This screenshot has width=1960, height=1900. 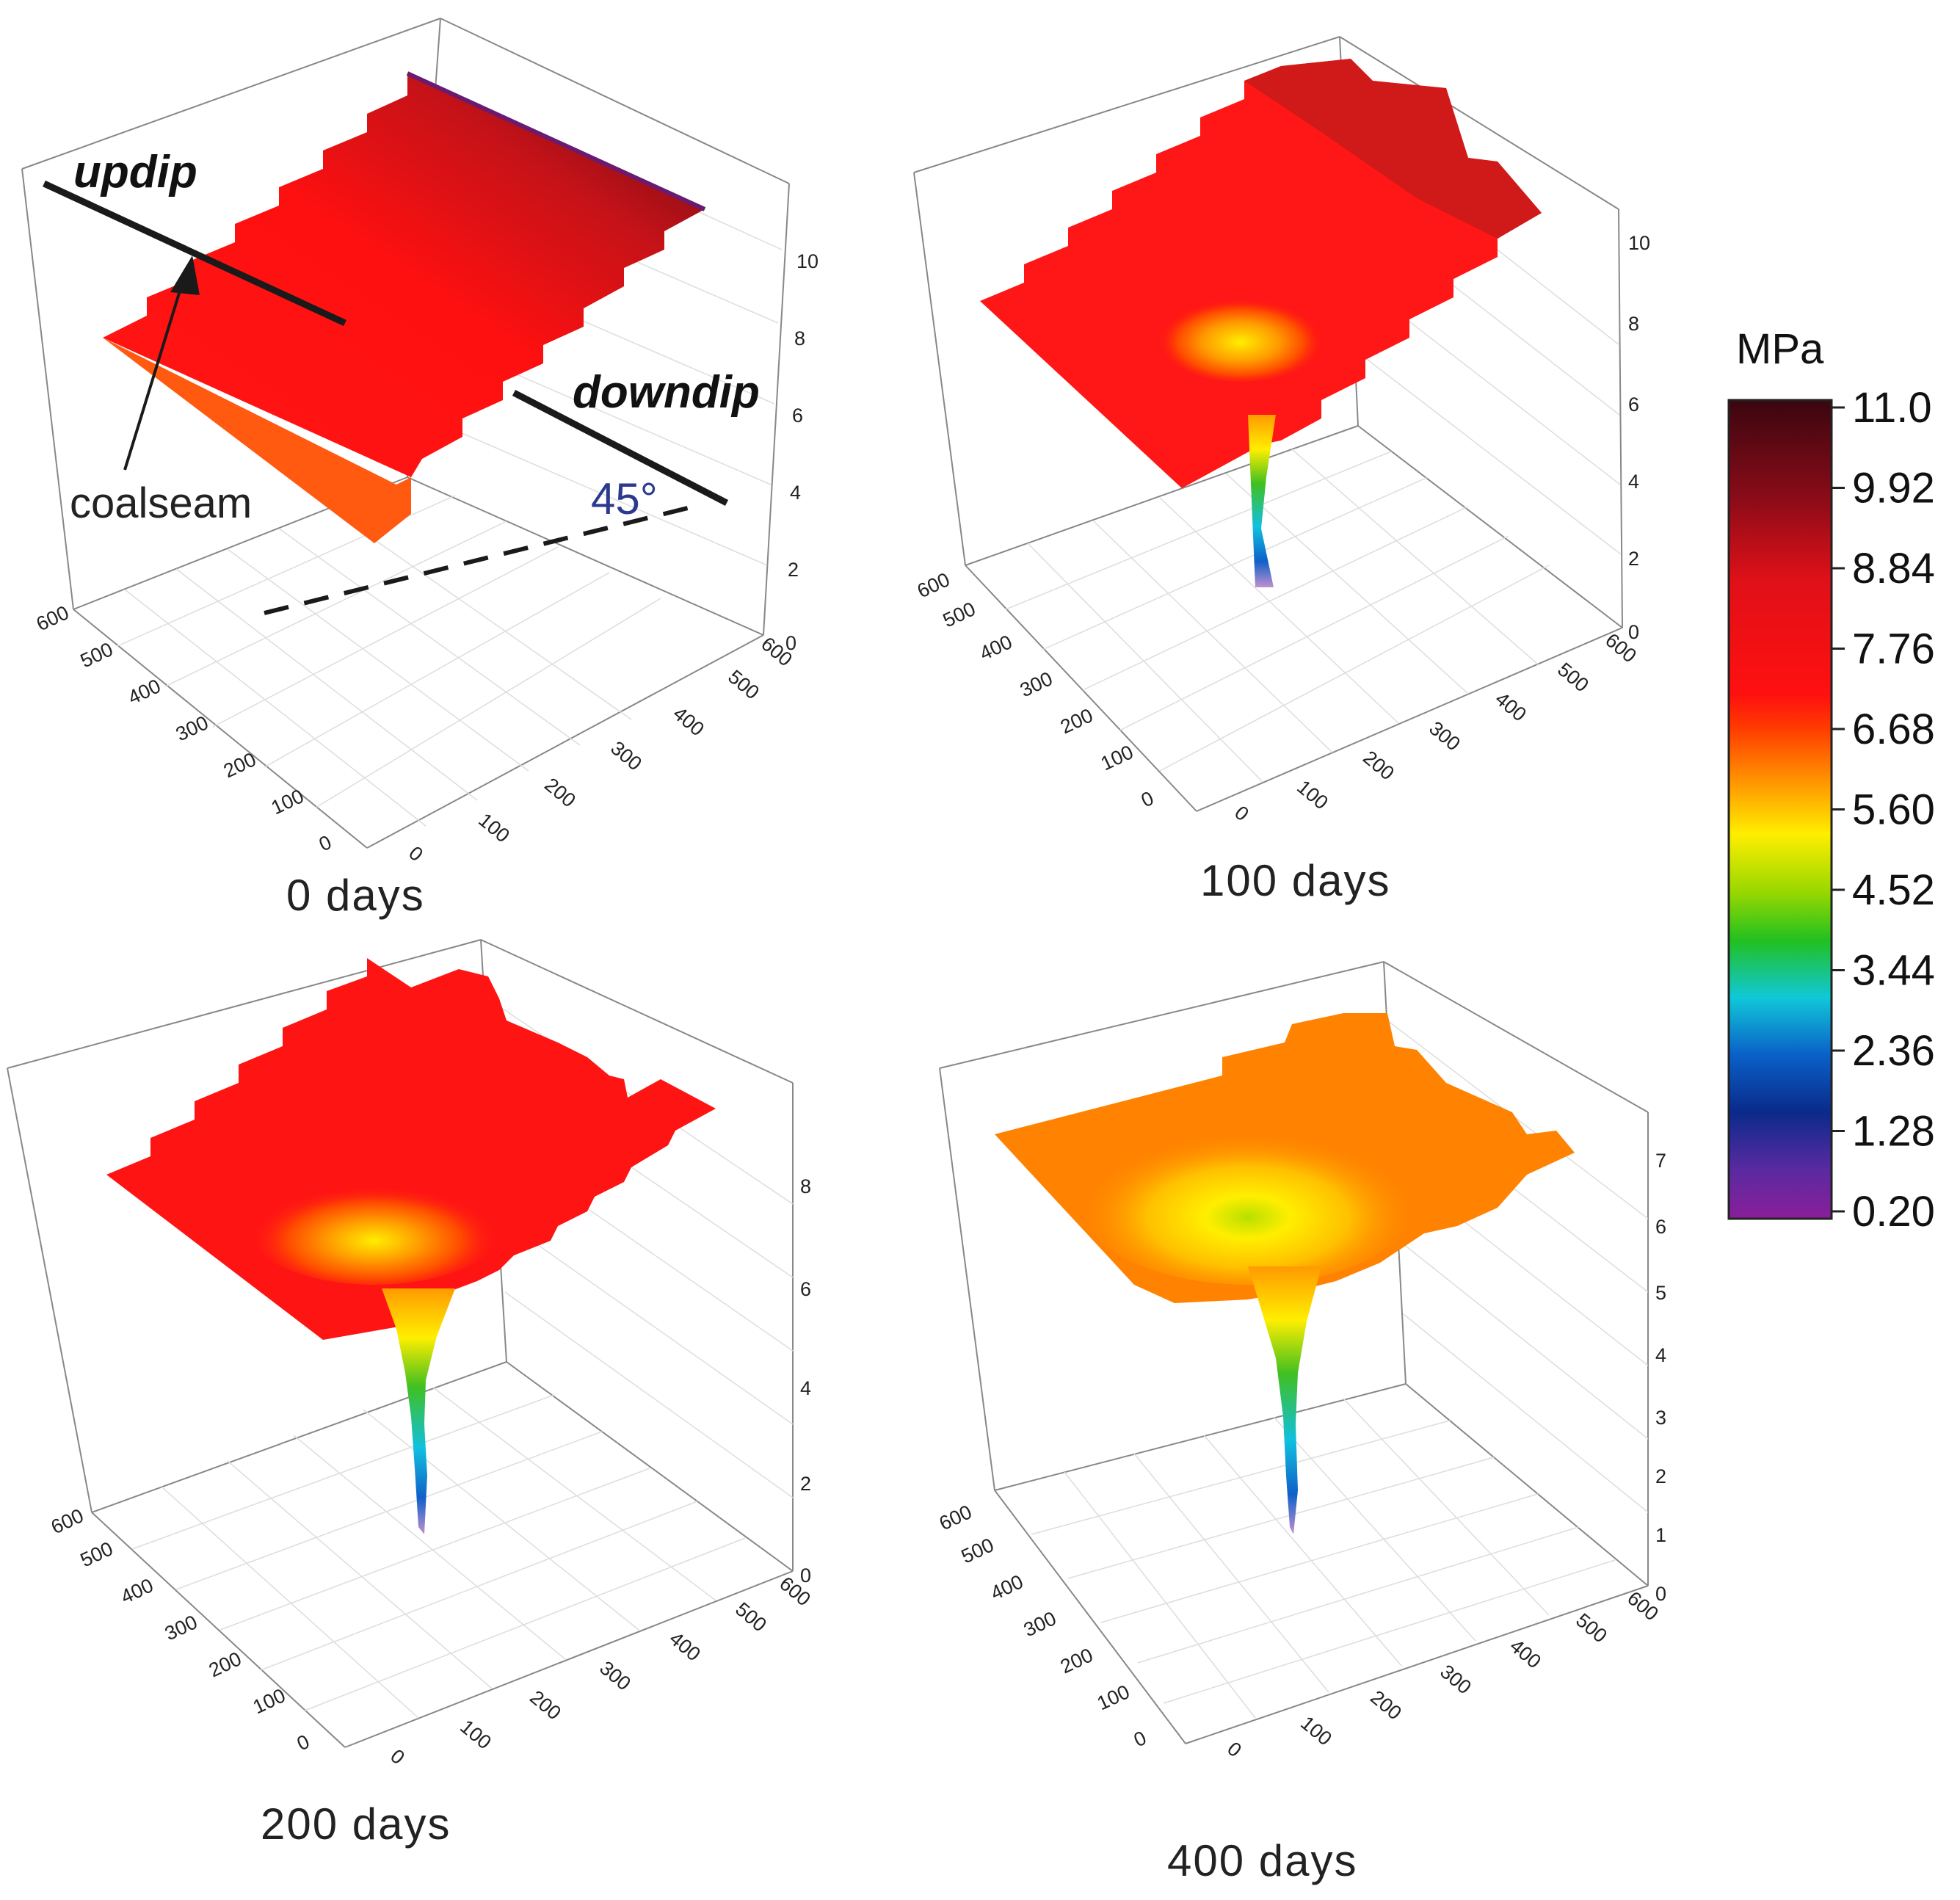 I want to click on panel-100-caption: 100 days, so click(x=1295, y=880).